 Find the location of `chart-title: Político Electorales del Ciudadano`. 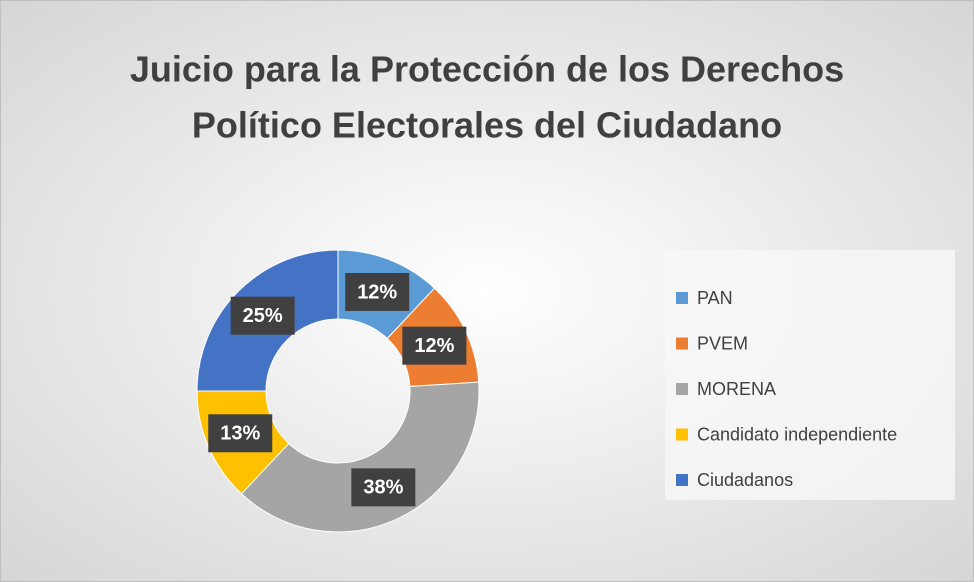

chart-title: Político Electorales del Ciudadano is located at coordinates (487, 125).